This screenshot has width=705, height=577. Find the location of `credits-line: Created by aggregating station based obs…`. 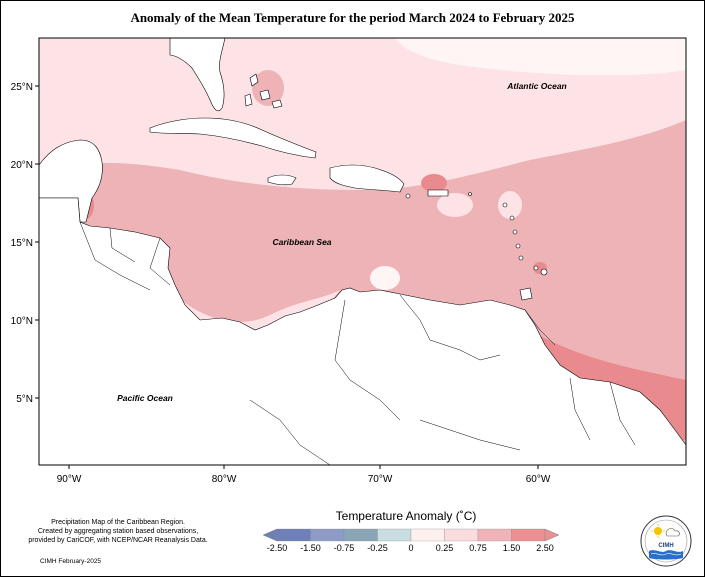

credits-line: Created by aggregating station based obs… is located at coordinates (118, 531).